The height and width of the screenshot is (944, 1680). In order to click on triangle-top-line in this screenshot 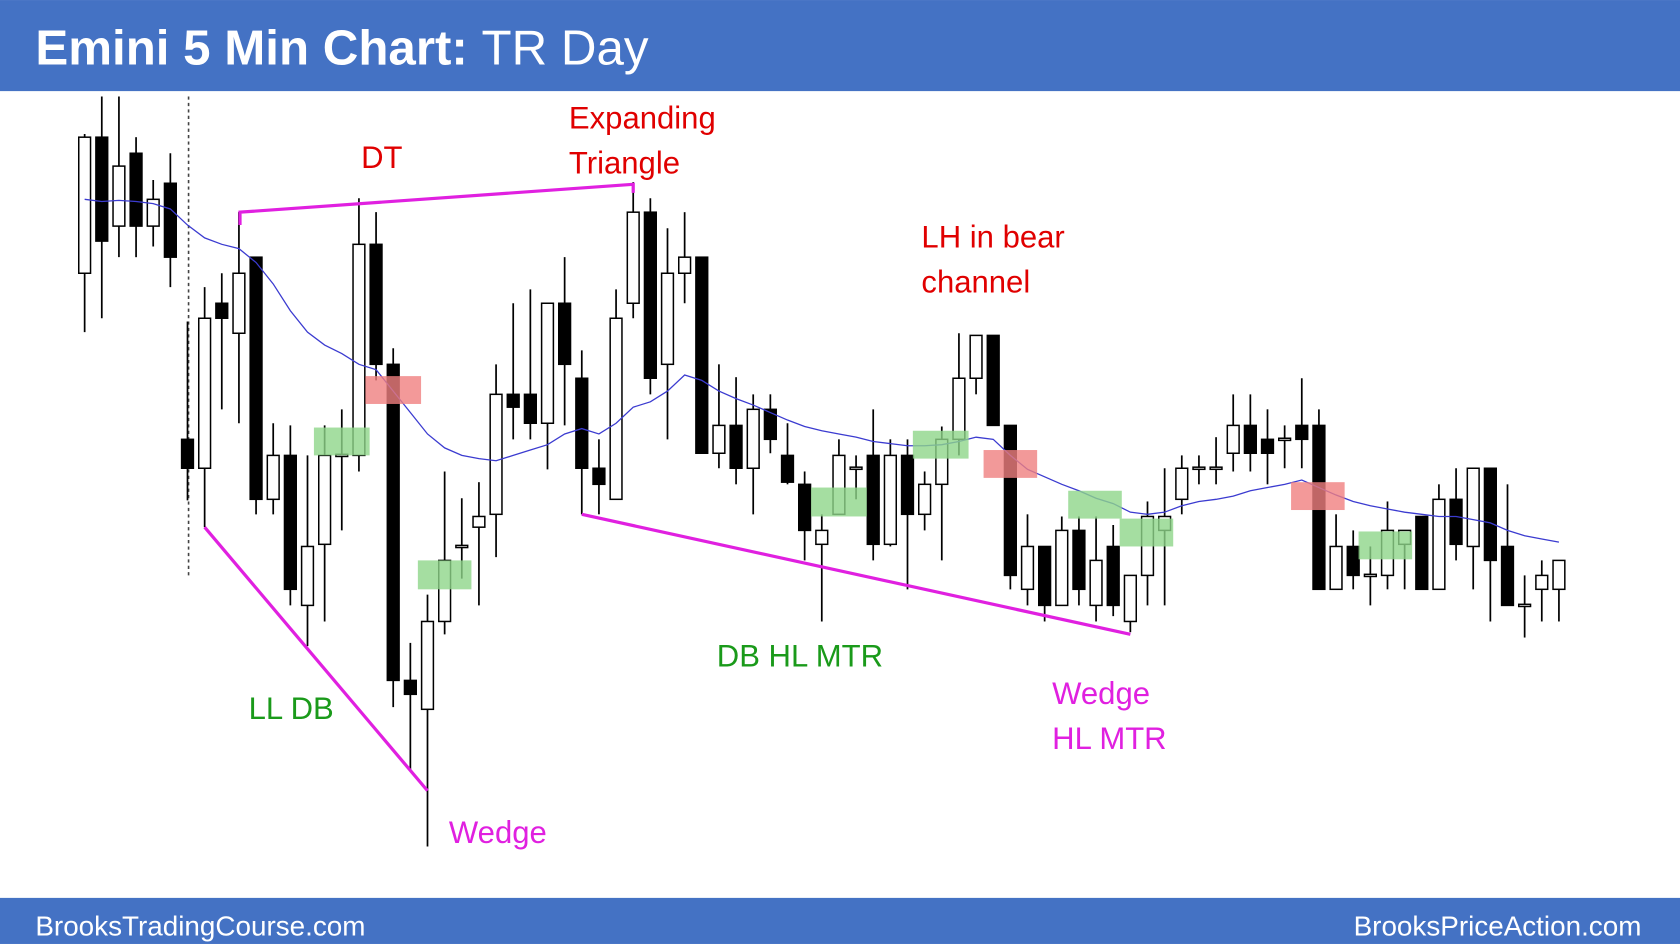, I will do `click(436, 204)`.